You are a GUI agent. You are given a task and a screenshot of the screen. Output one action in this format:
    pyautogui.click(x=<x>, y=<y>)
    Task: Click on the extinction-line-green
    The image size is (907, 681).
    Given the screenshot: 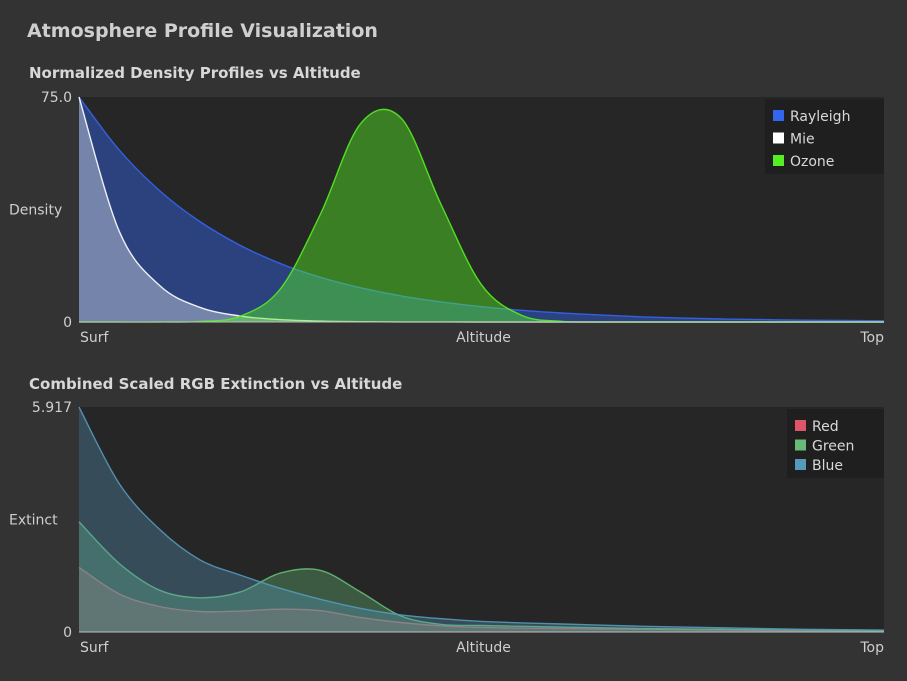 What is the action you would take?
    pyautogui.click(x=481, y=576)
    